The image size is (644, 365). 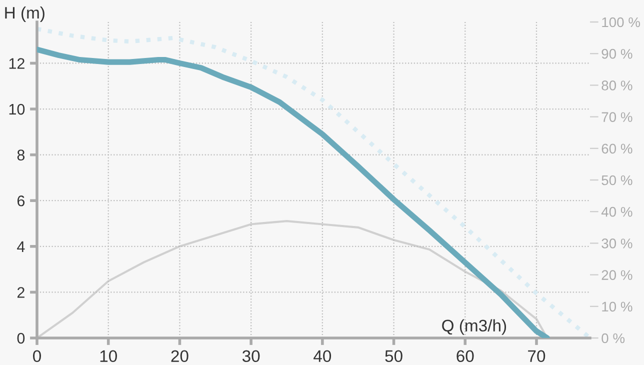 I want to click on x-tick-label: 30, so click(x=251, y=356).